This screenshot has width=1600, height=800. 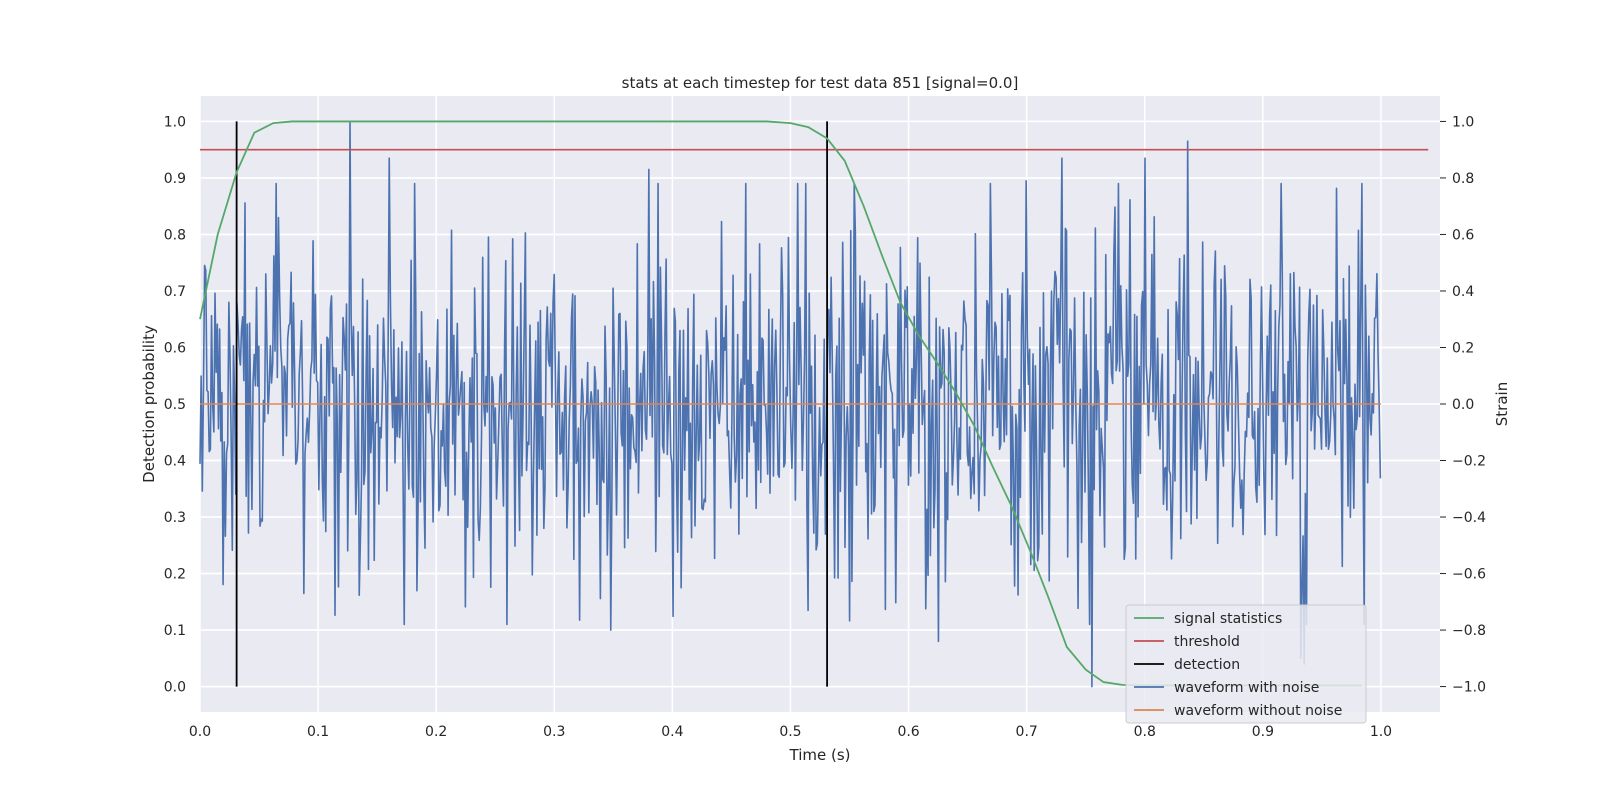 What do you see at coordinates (1263, 732) in the screenshot?
I see `x-tick-label: 0.9` at bounding box center [1263, 732].